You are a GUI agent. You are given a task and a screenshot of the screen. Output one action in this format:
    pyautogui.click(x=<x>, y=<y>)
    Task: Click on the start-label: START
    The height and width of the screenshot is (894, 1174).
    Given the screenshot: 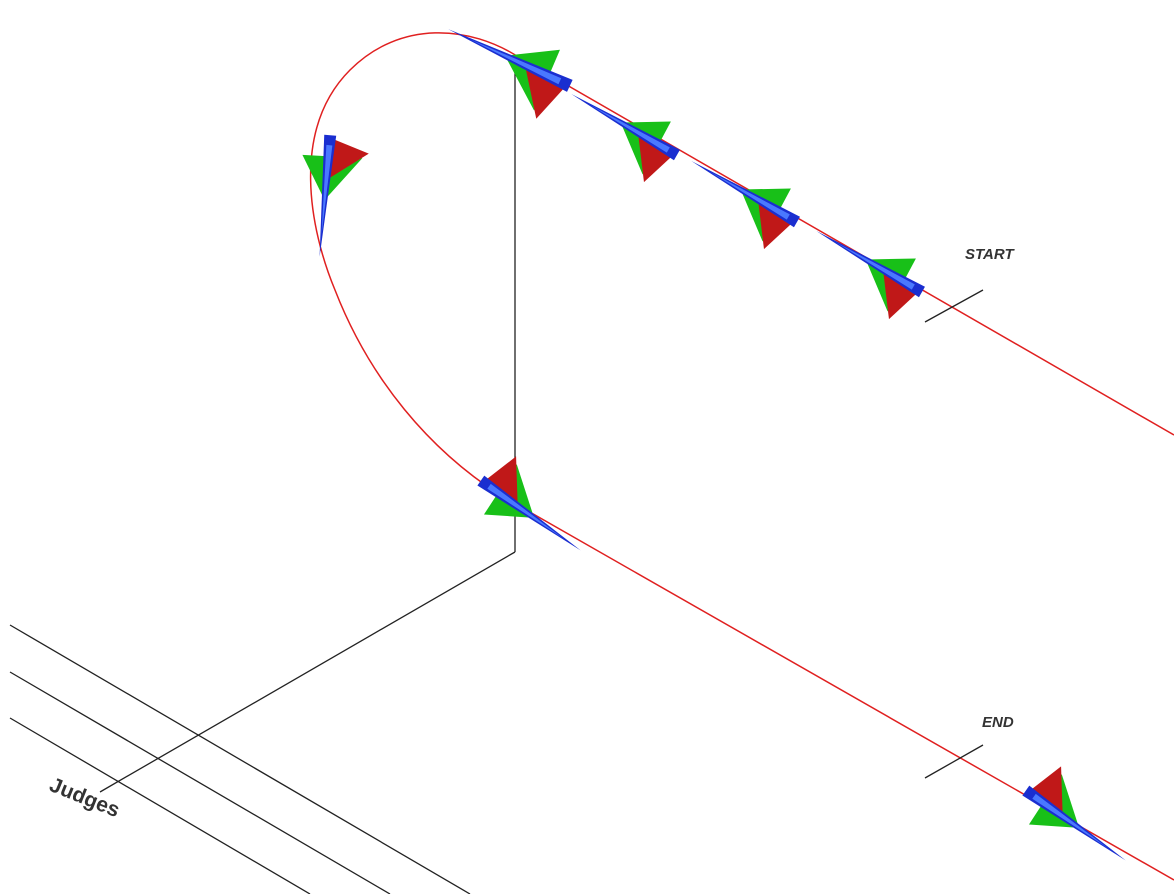 What is the action you would take?
    pyautogui.click(x=990, y=254)
    